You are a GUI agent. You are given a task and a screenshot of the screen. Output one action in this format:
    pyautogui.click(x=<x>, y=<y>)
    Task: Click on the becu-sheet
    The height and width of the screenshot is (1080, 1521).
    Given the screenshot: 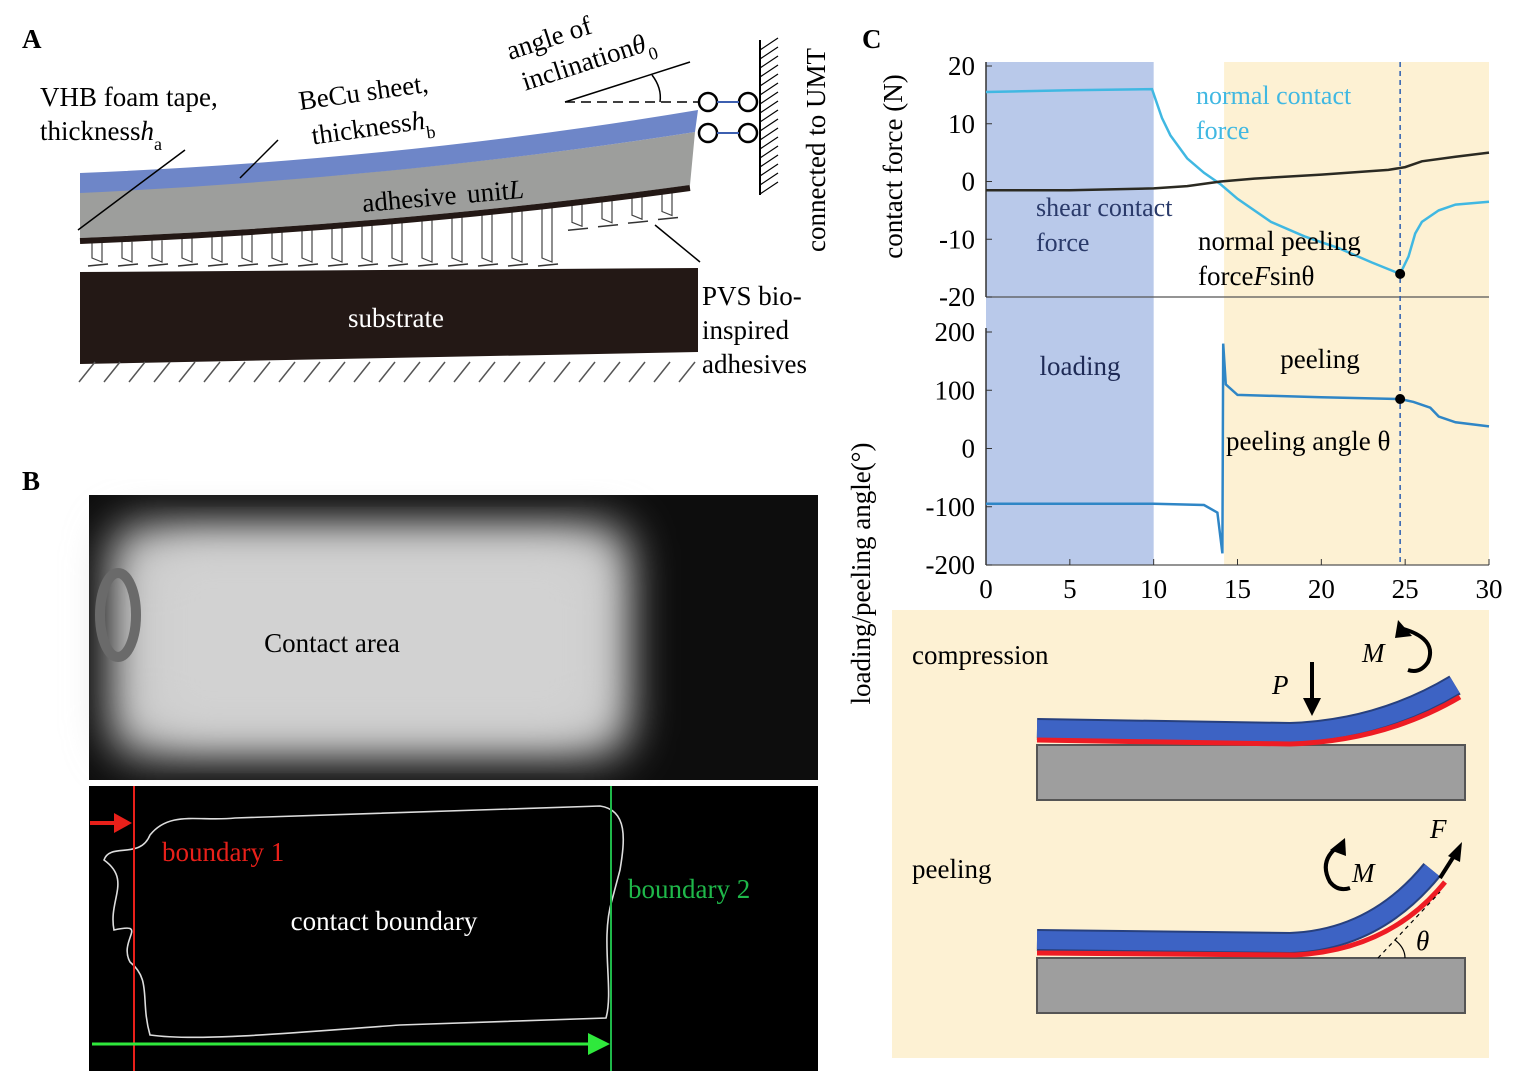 What is the action you would take?
    pyautogui.click(x=389, y=151)
    